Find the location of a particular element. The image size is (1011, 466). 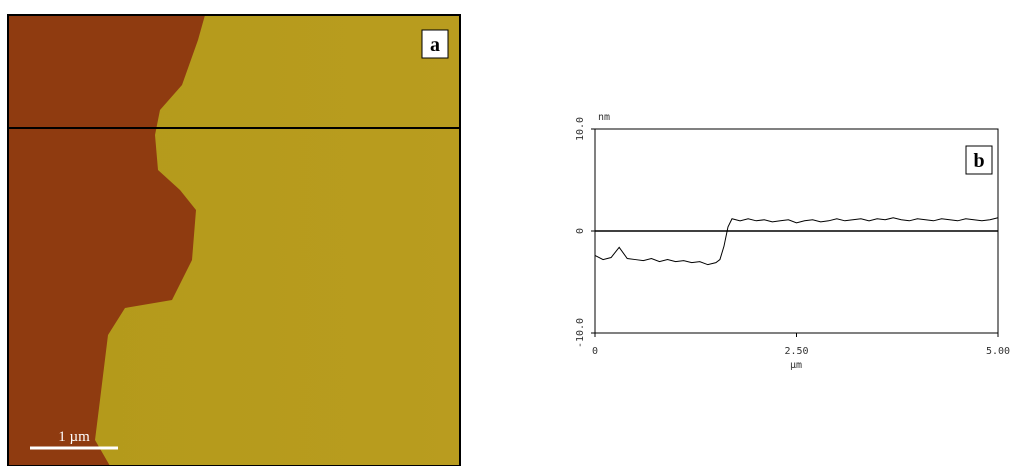

panel-label: a is located at coordinates (435, 45).